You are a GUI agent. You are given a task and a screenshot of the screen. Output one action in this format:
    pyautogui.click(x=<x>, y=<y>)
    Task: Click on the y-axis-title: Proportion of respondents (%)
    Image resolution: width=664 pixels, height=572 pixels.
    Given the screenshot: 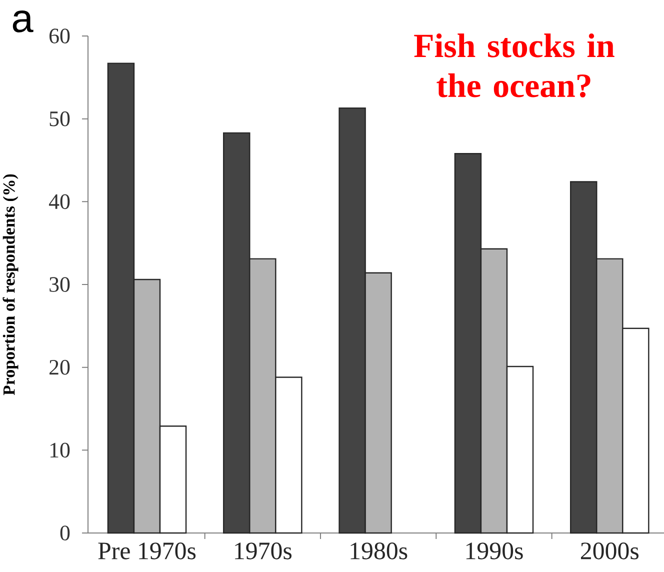 What is the action you would take?
    pyautogui.click(x=10, y=285)
    